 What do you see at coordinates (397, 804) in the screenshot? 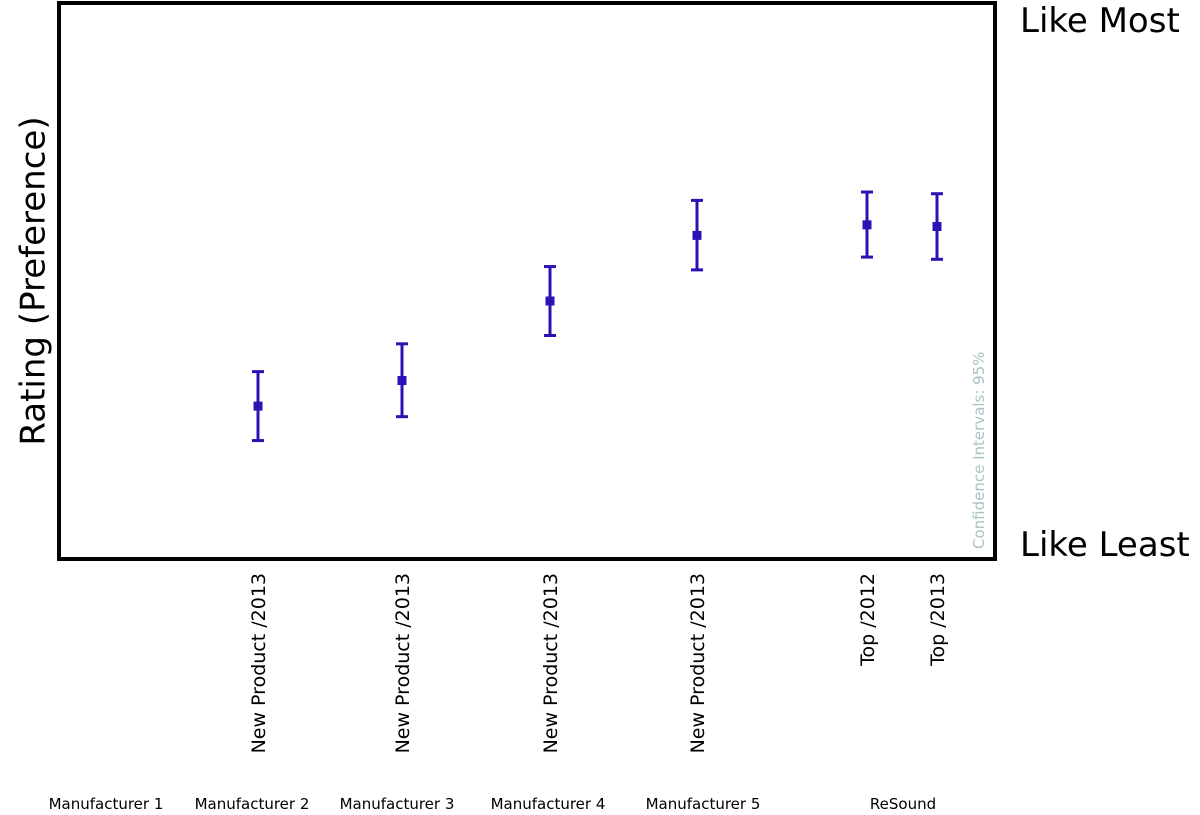
I see `group-label: Manufacturer 3` at bounding box center [397, 804].